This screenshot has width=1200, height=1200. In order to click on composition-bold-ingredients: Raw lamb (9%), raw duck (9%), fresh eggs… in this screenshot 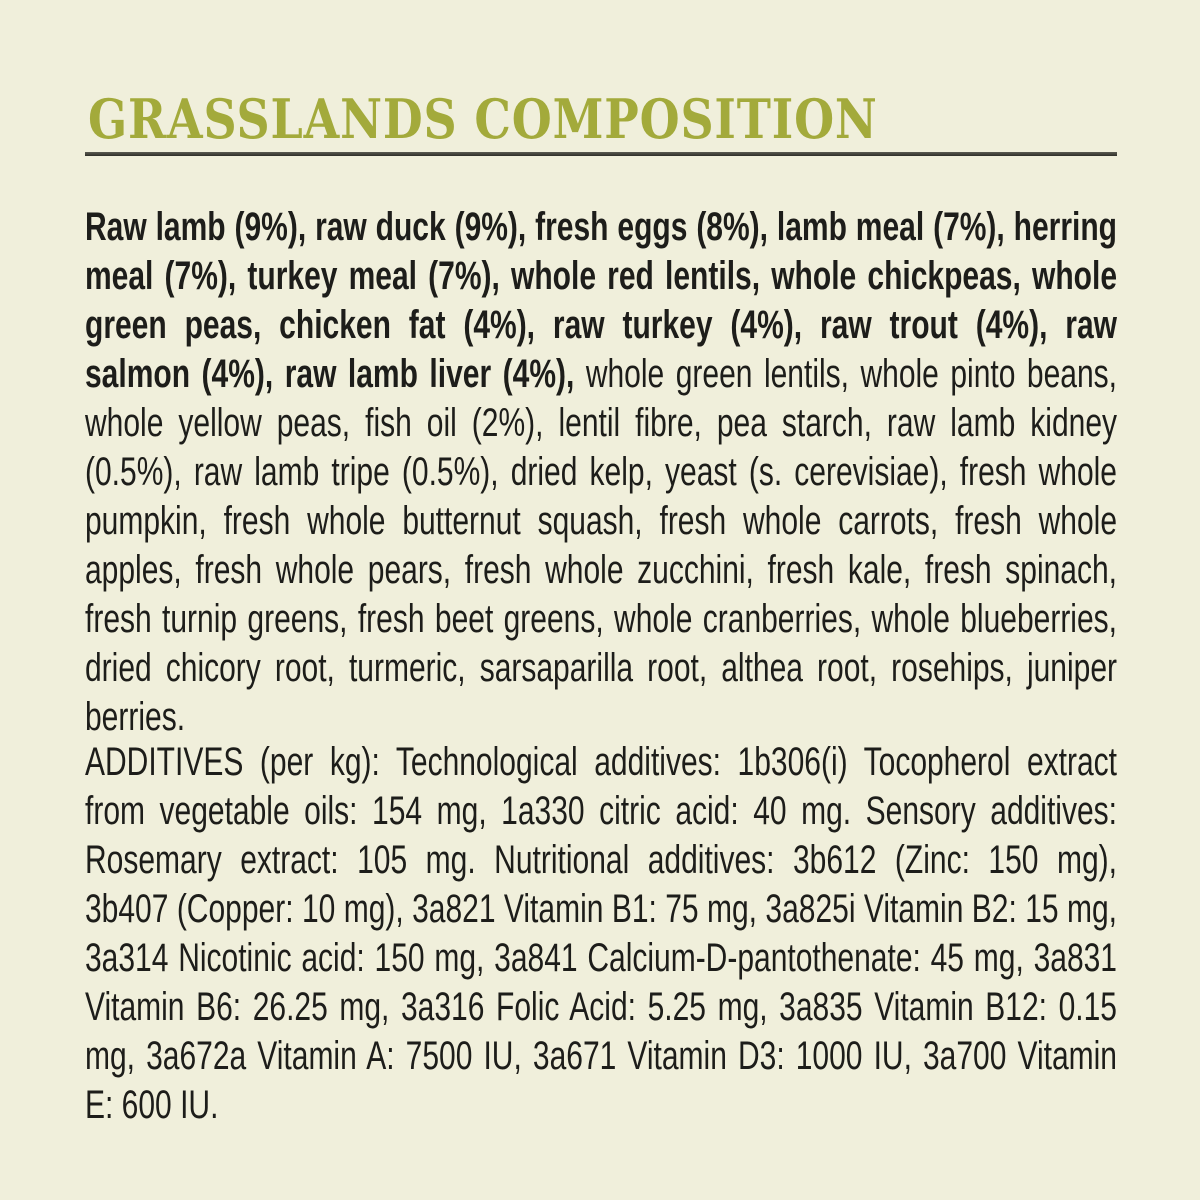, I will do `click(601, 300)`.